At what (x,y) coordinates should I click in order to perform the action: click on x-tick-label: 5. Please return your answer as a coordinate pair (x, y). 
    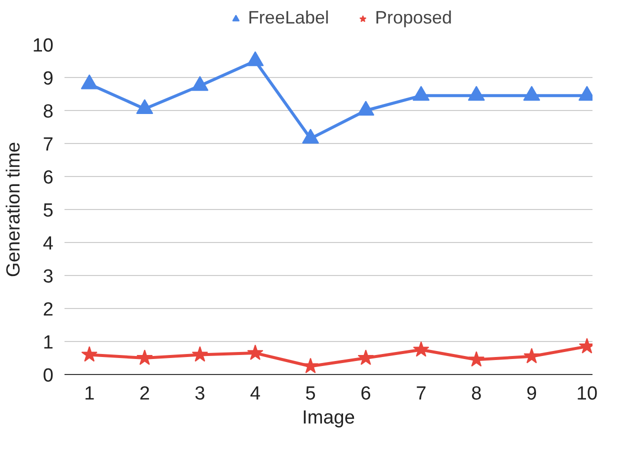
    Looking at the image, I should click on (310, 394).